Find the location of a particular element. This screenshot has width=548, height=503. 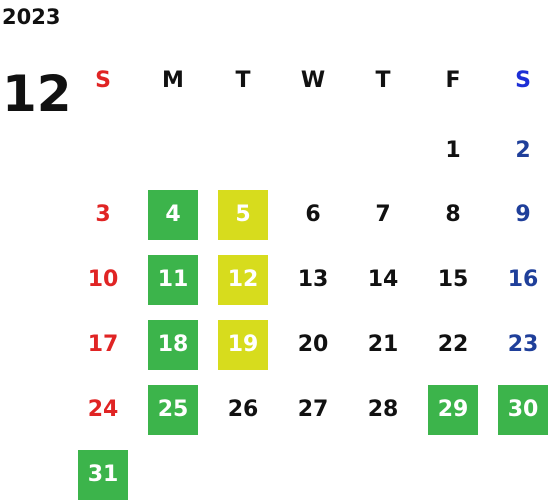

weekday-header-mon: M is located at coordinates (173, 80).